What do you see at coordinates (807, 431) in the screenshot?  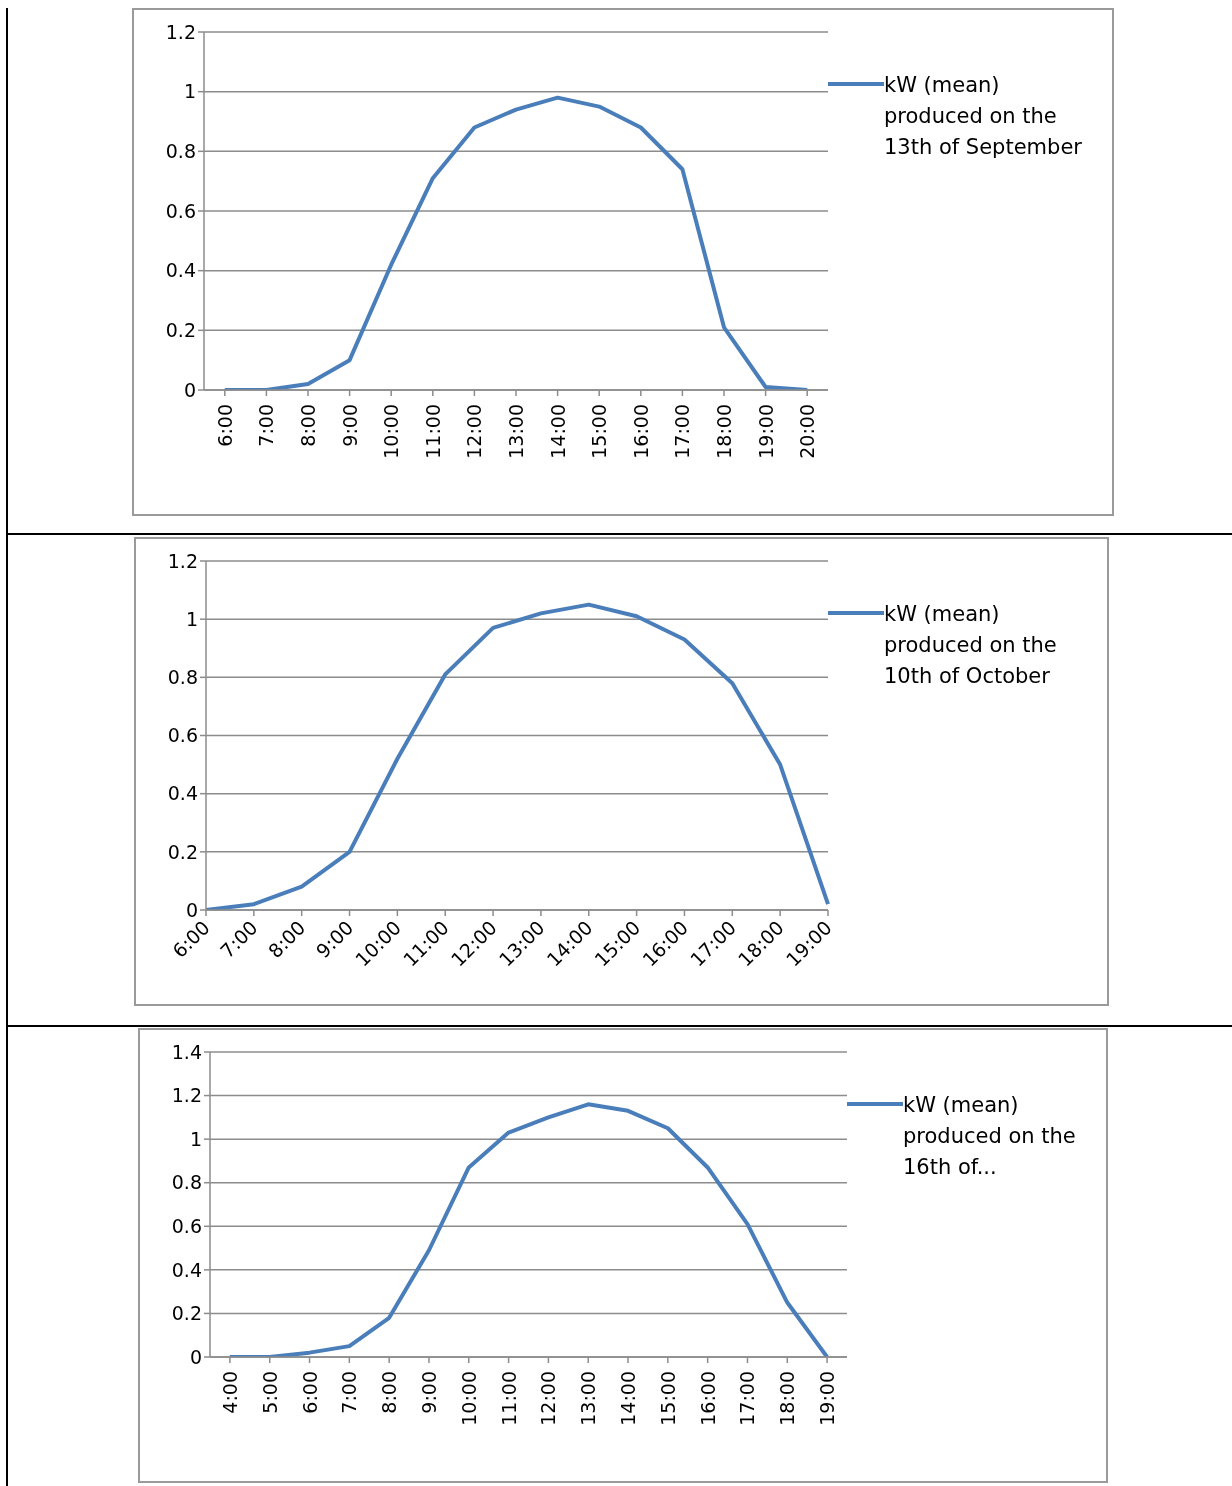 I see `x-tick-label: 20:00` at bounding box center [807, 431].